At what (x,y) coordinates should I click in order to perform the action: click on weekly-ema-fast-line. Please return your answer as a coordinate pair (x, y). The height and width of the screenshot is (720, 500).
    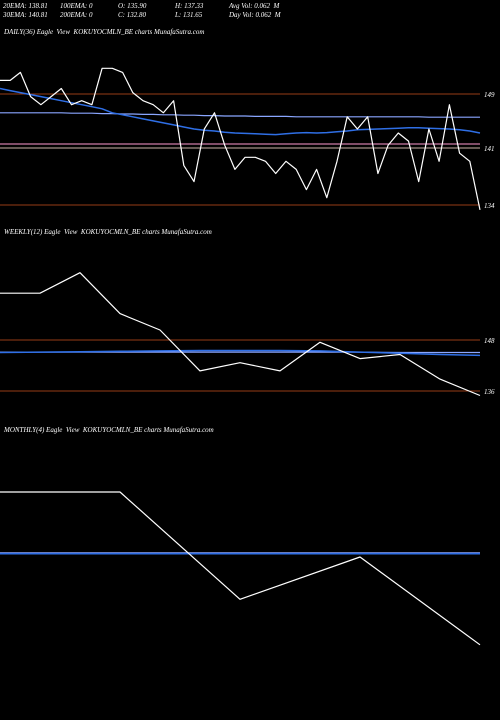
    Looking at the image, I should click on (240, 353).